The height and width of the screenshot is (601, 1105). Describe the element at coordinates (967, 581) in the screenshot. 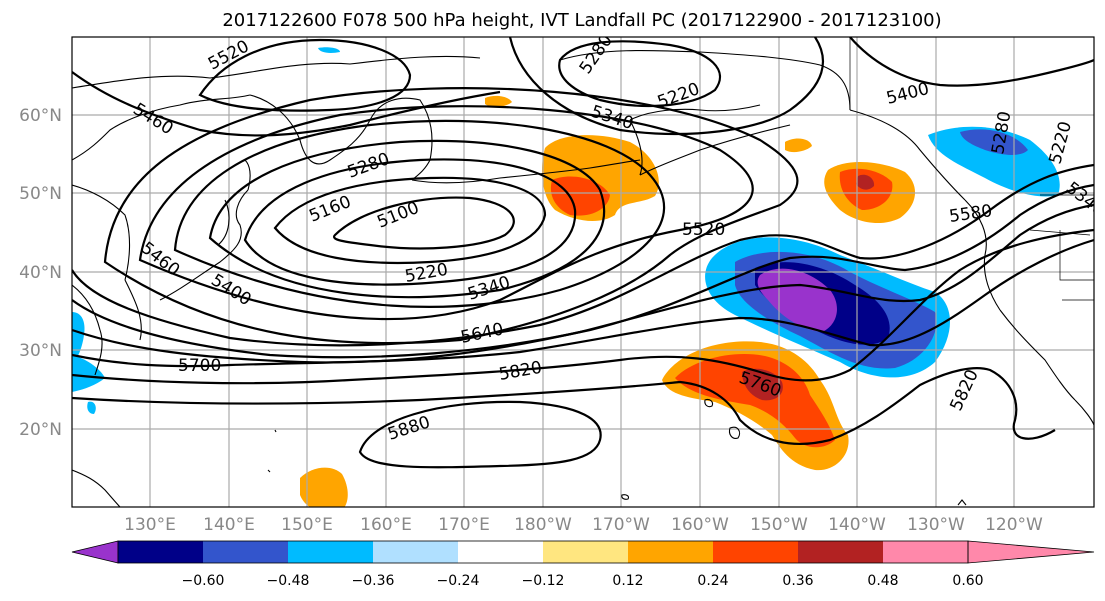

I see `colorbar-tick-label: 0.60` at that location.